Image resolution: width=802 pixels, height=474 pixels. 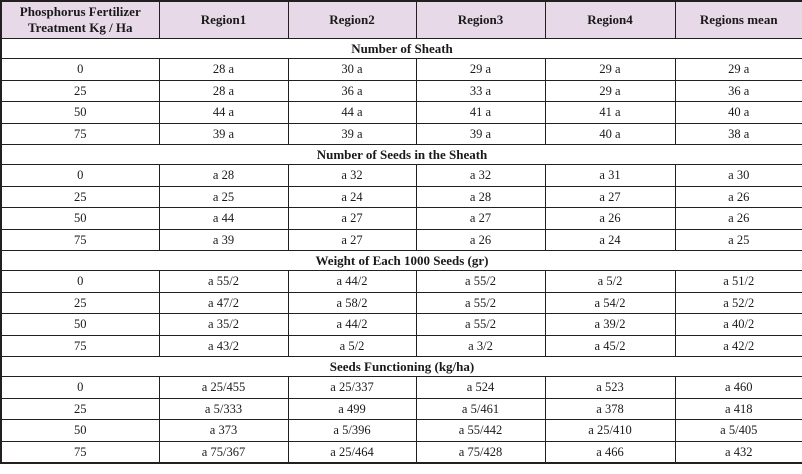 What do you see at coordinates (352, 281) in the screenshot?
I see `value-cell: a 44/2` at bounding box center [352, 281].